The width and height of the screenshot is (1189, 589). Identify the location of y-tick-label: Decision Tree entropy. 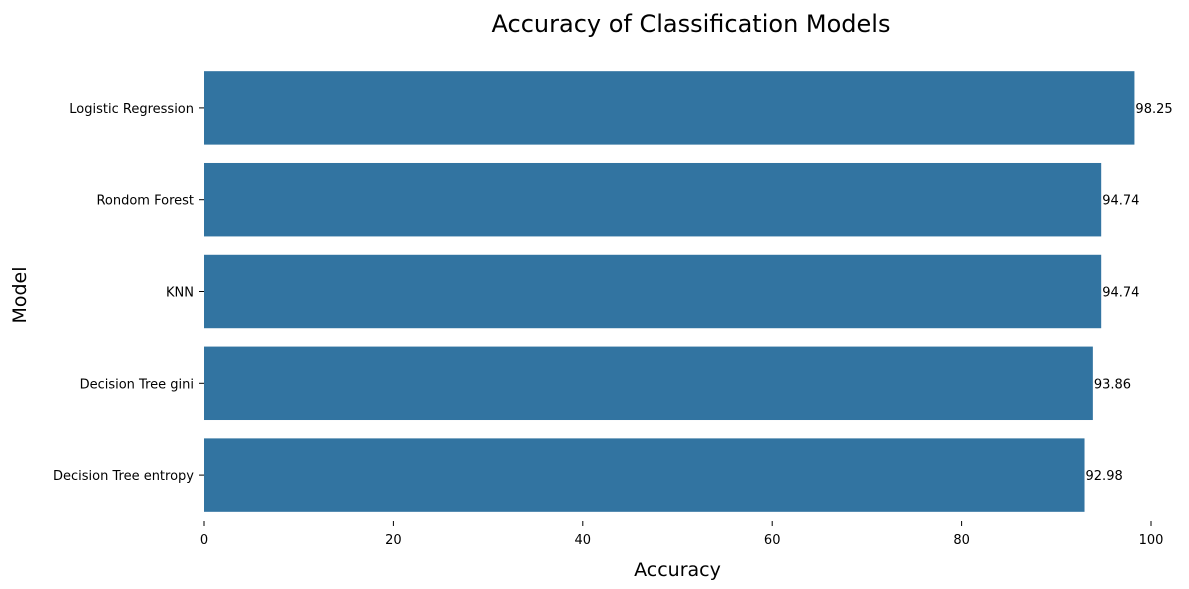
(123, 476).